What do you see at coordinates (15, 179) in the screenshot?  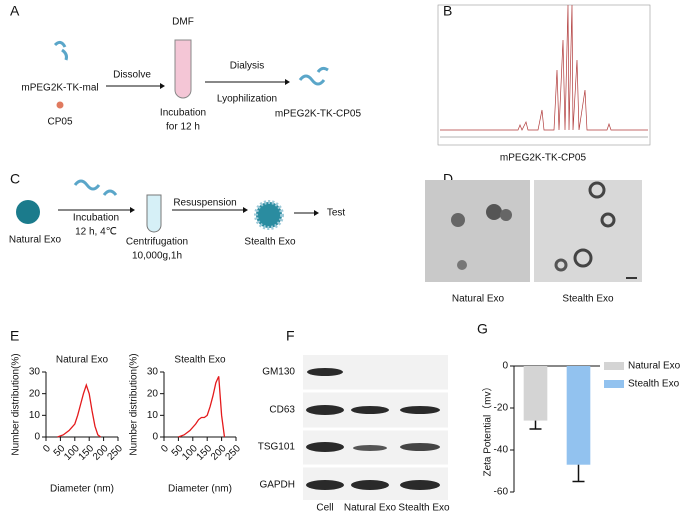 I see `panel-label: C` at bounding box center [15, 179].